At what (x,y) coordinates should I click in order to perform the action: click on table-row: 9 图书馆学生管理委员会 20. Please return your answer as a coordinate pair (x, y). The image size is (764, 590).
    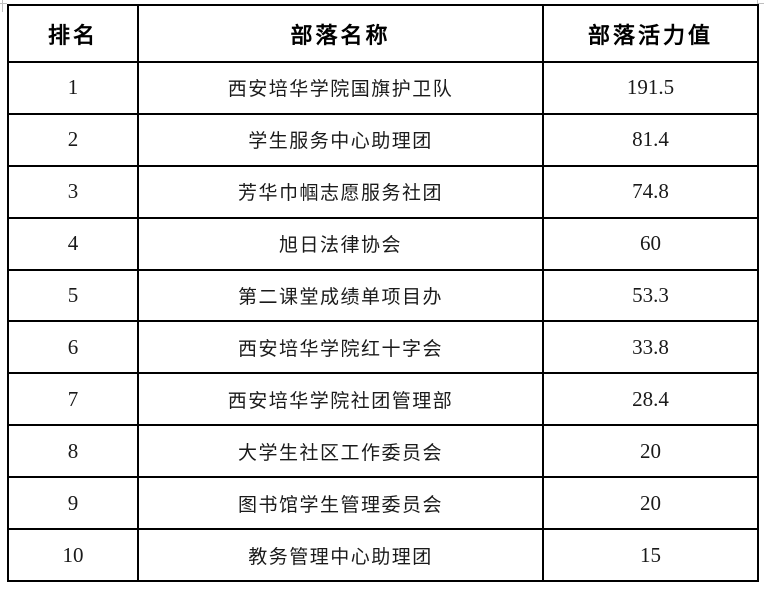
    Looking at the image, I should click on (383, 503).